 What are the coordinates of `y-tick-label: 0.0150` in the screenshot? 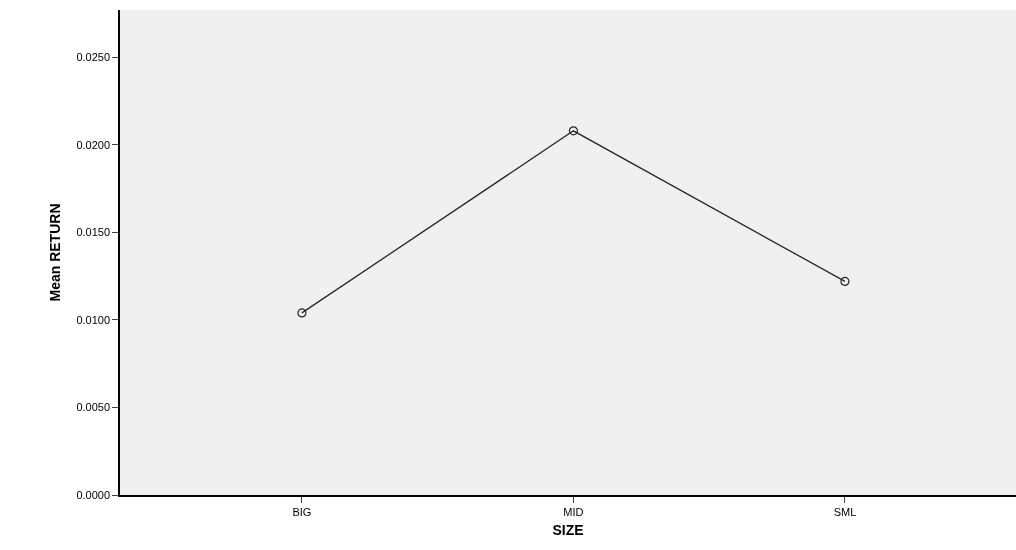 It's located at (93, 232).